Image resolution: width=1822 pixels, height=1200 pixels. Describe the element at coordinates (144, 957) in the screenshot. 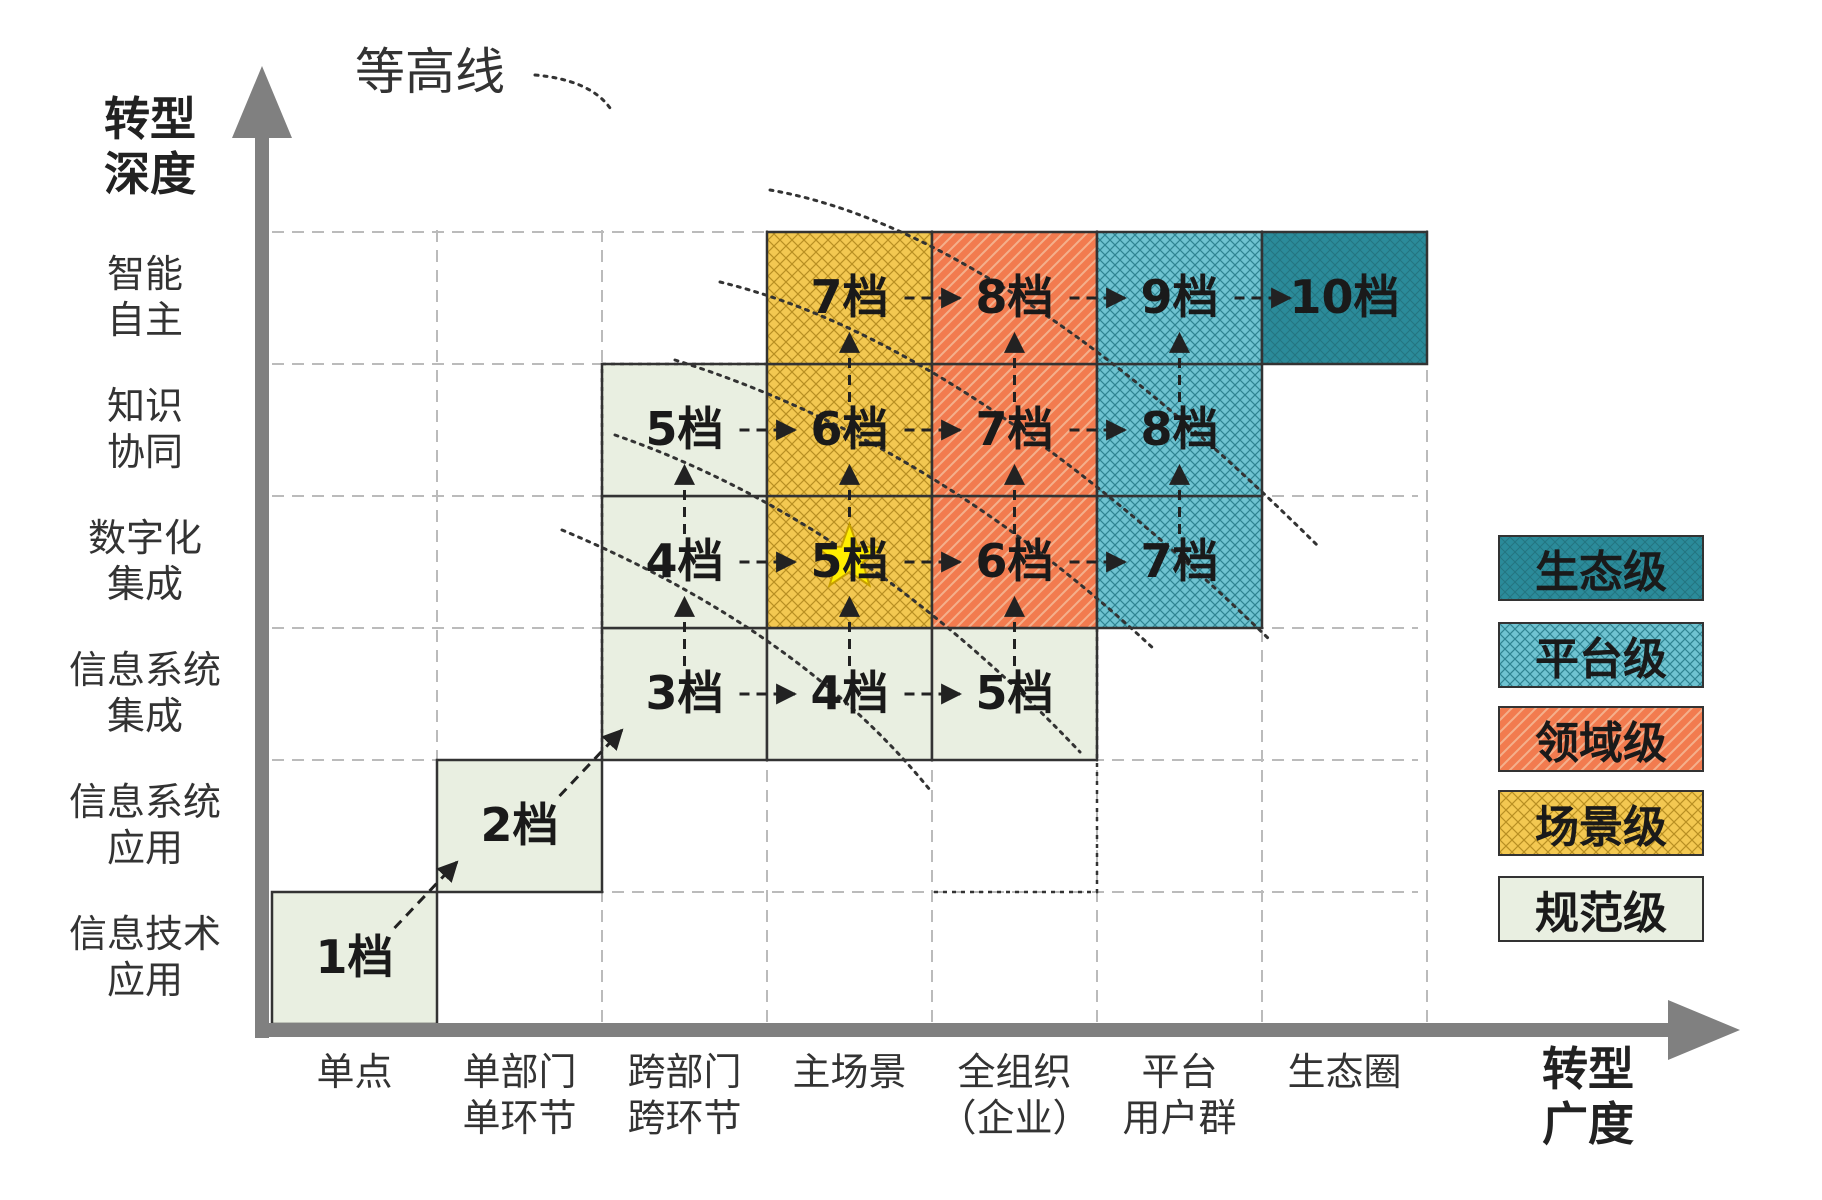

I see `y-axis-level-label: 信息技术 应用` at that location.